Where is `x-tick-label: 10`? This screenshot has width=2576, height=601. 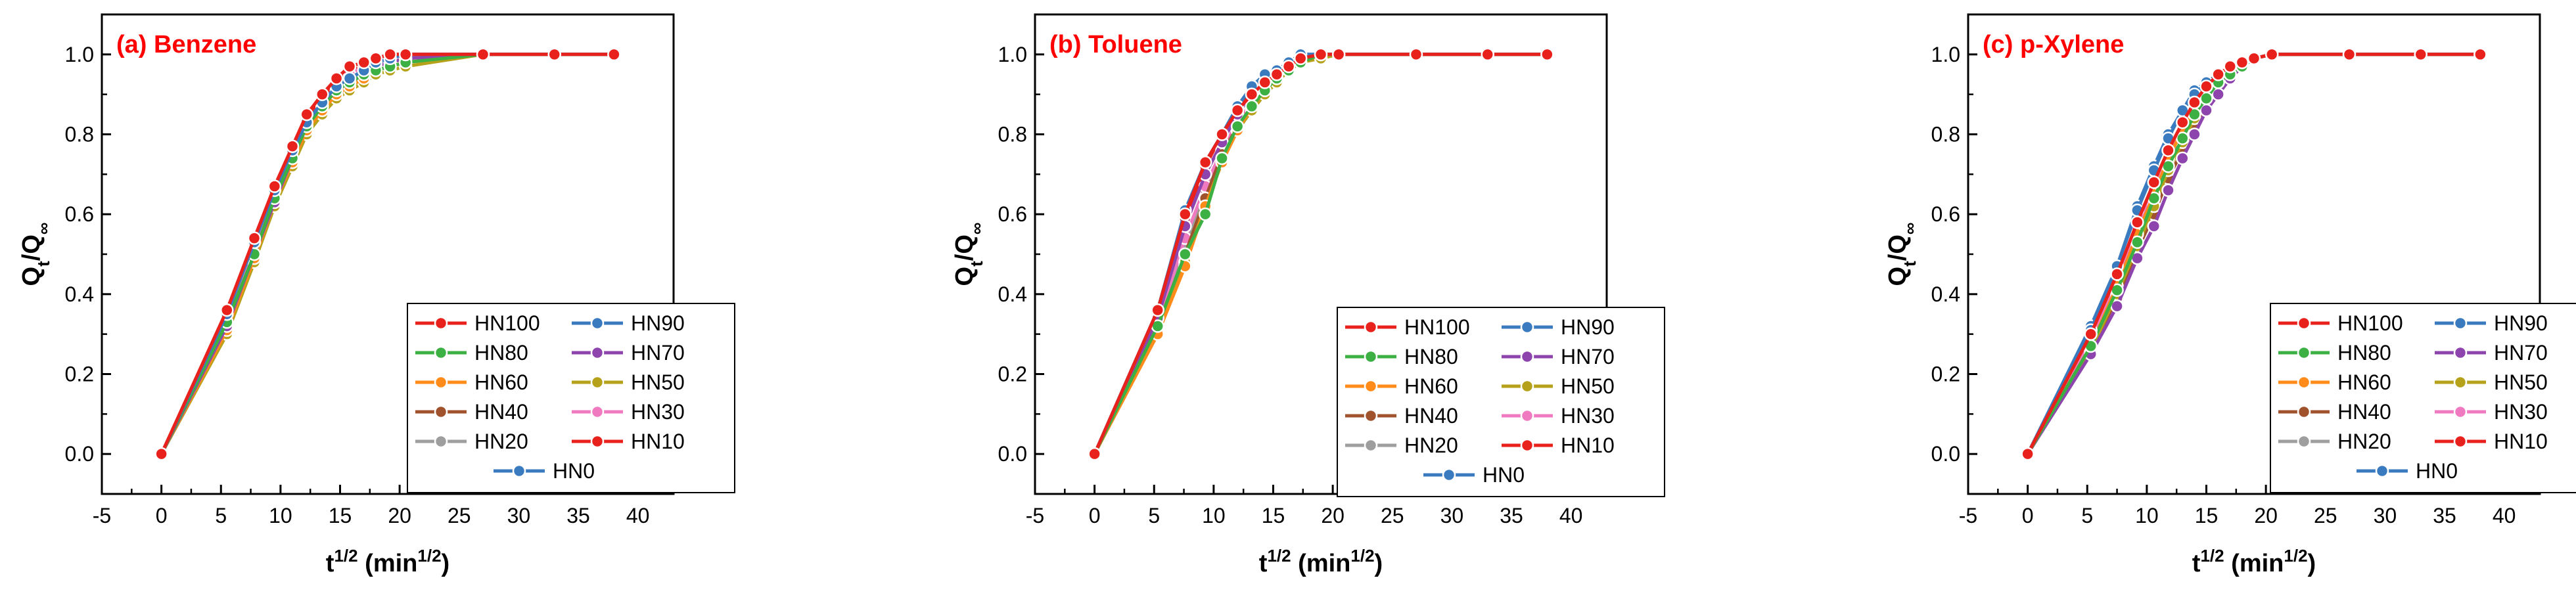 x-tick-label: 10 is located at coordinates (2147, 515).